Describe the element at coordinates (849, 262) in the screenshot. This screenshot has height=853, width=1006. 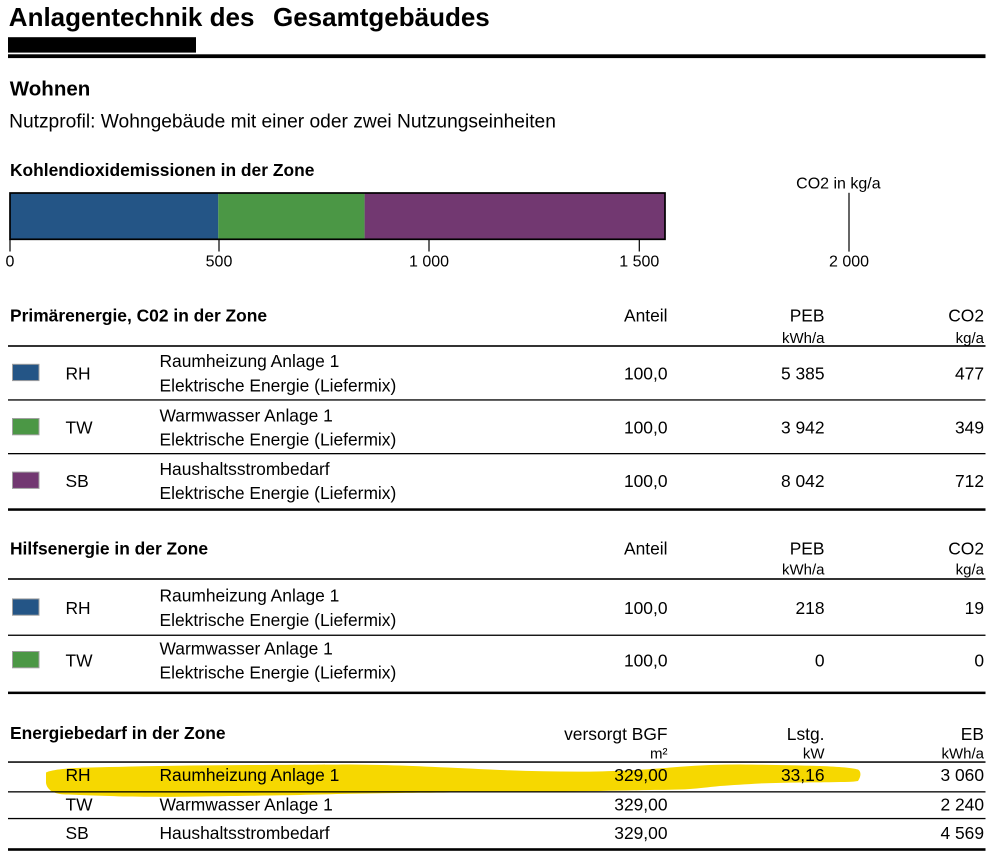
I see `svg-text: 2 000` at that location.